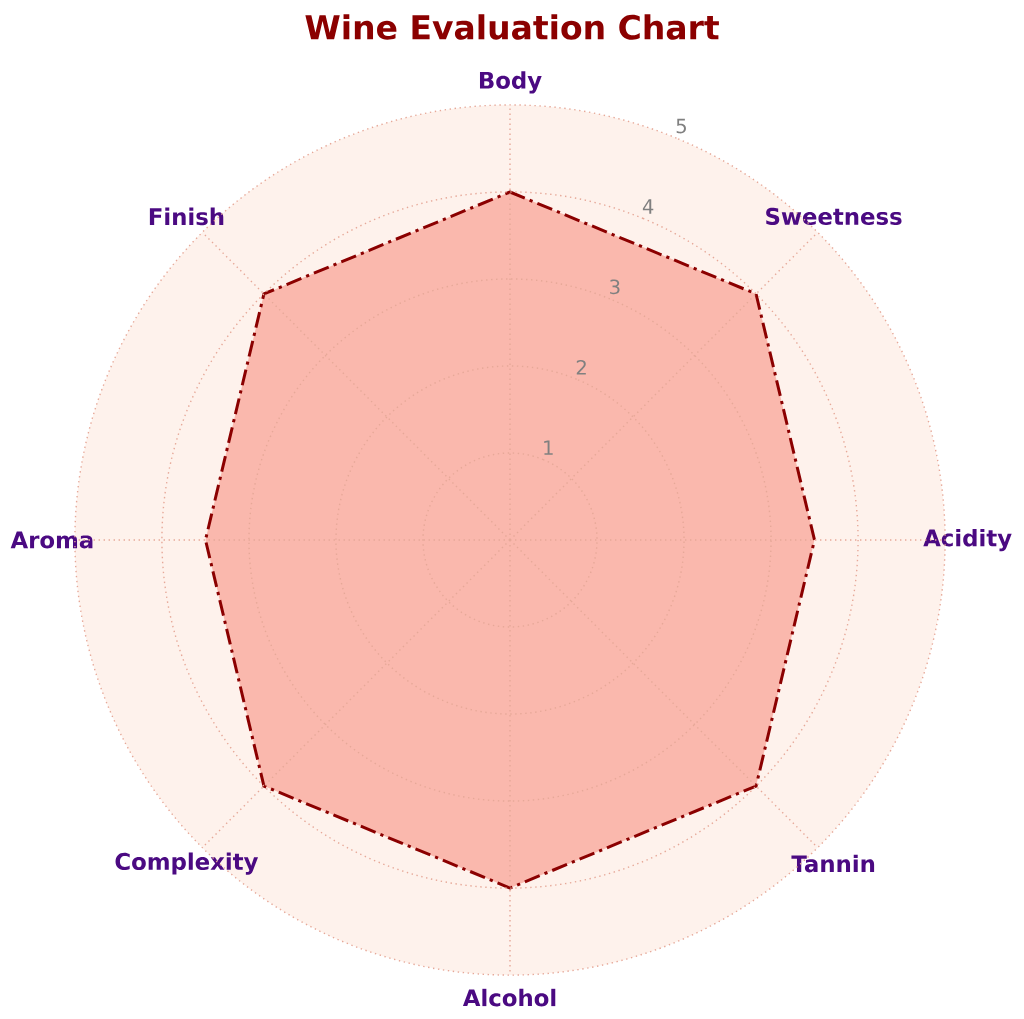 The width and height of the screenshot is (1024, 1019). Describe the element at coordinates (186, 216) in the screenshot. I see `spoke-label: Finish` at that location.